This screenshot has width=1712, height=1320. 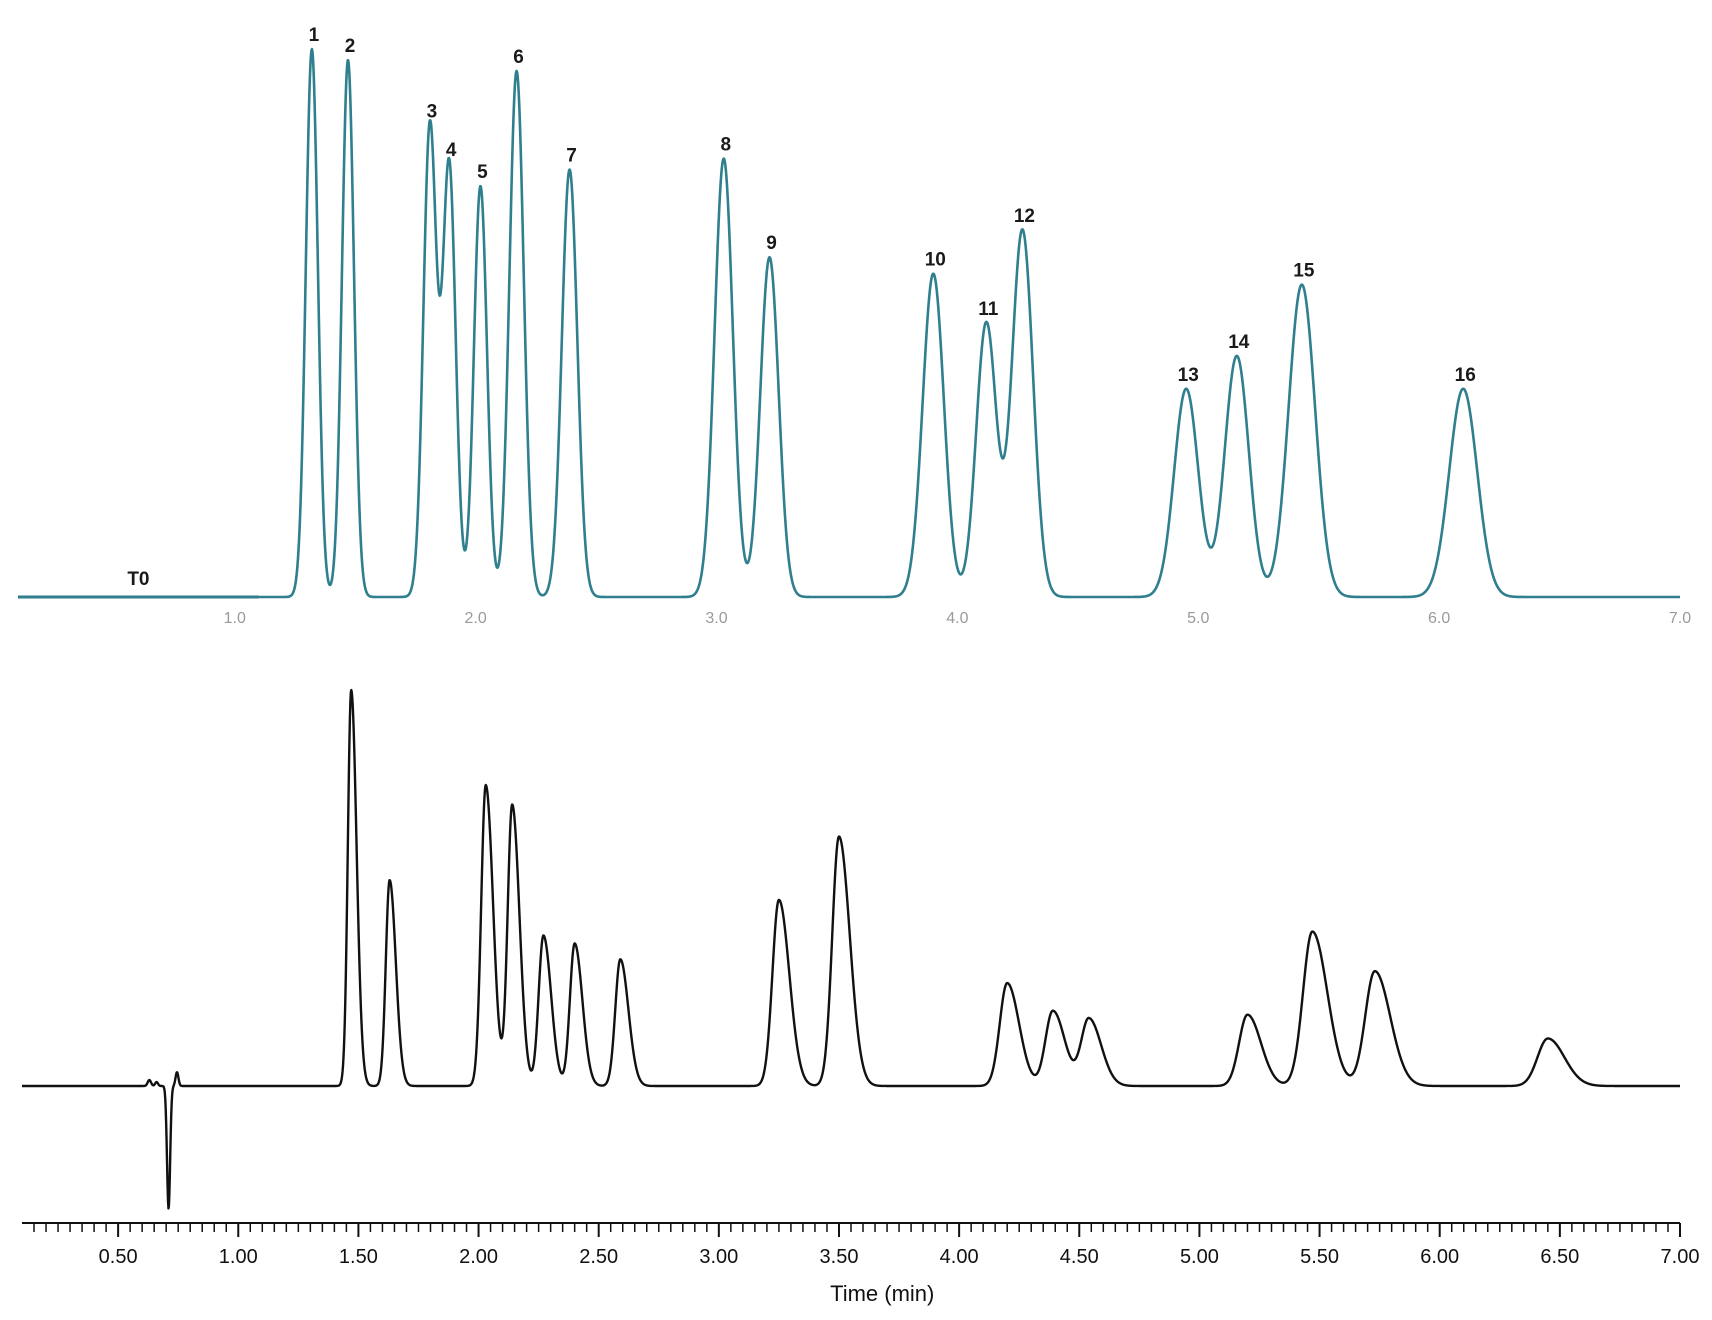 What do you see at coordinates (118, 1257) in the screenshot?
I see `bottom-x-tick-label: 0.50` at bounding box center [118, 1257].